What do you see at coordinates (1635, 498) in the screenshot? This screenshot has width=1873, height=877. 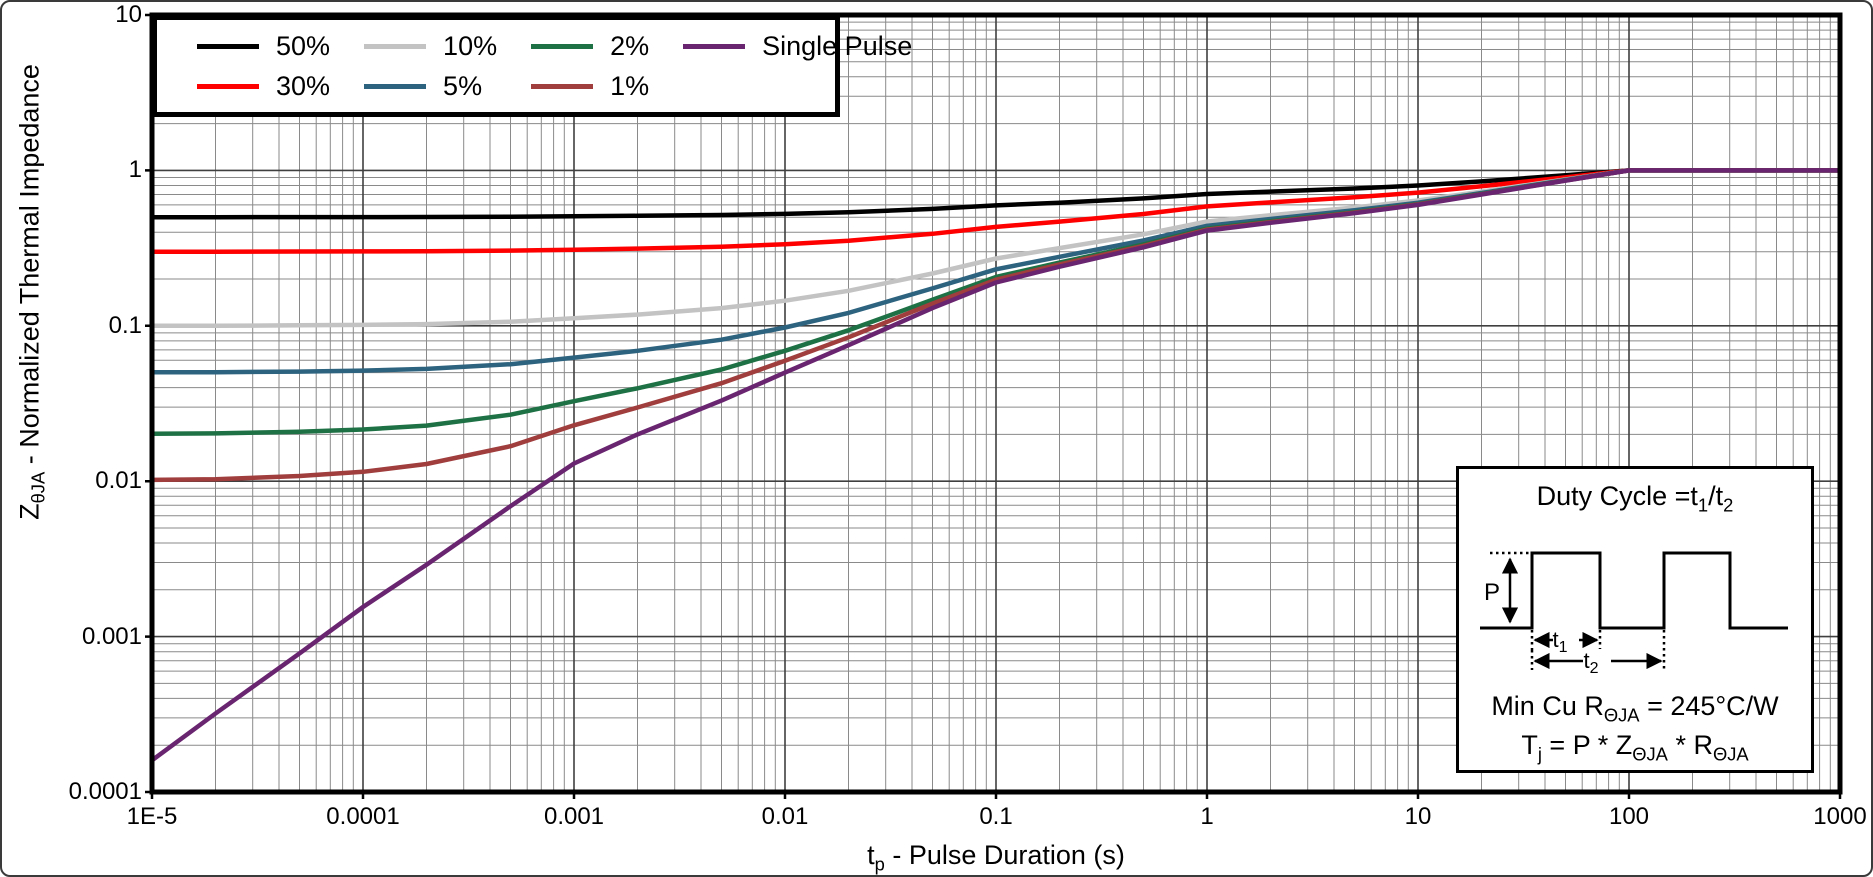 I see `inset-title: Duty Cycle =t1/t2` at bounding box center [1635, 498].